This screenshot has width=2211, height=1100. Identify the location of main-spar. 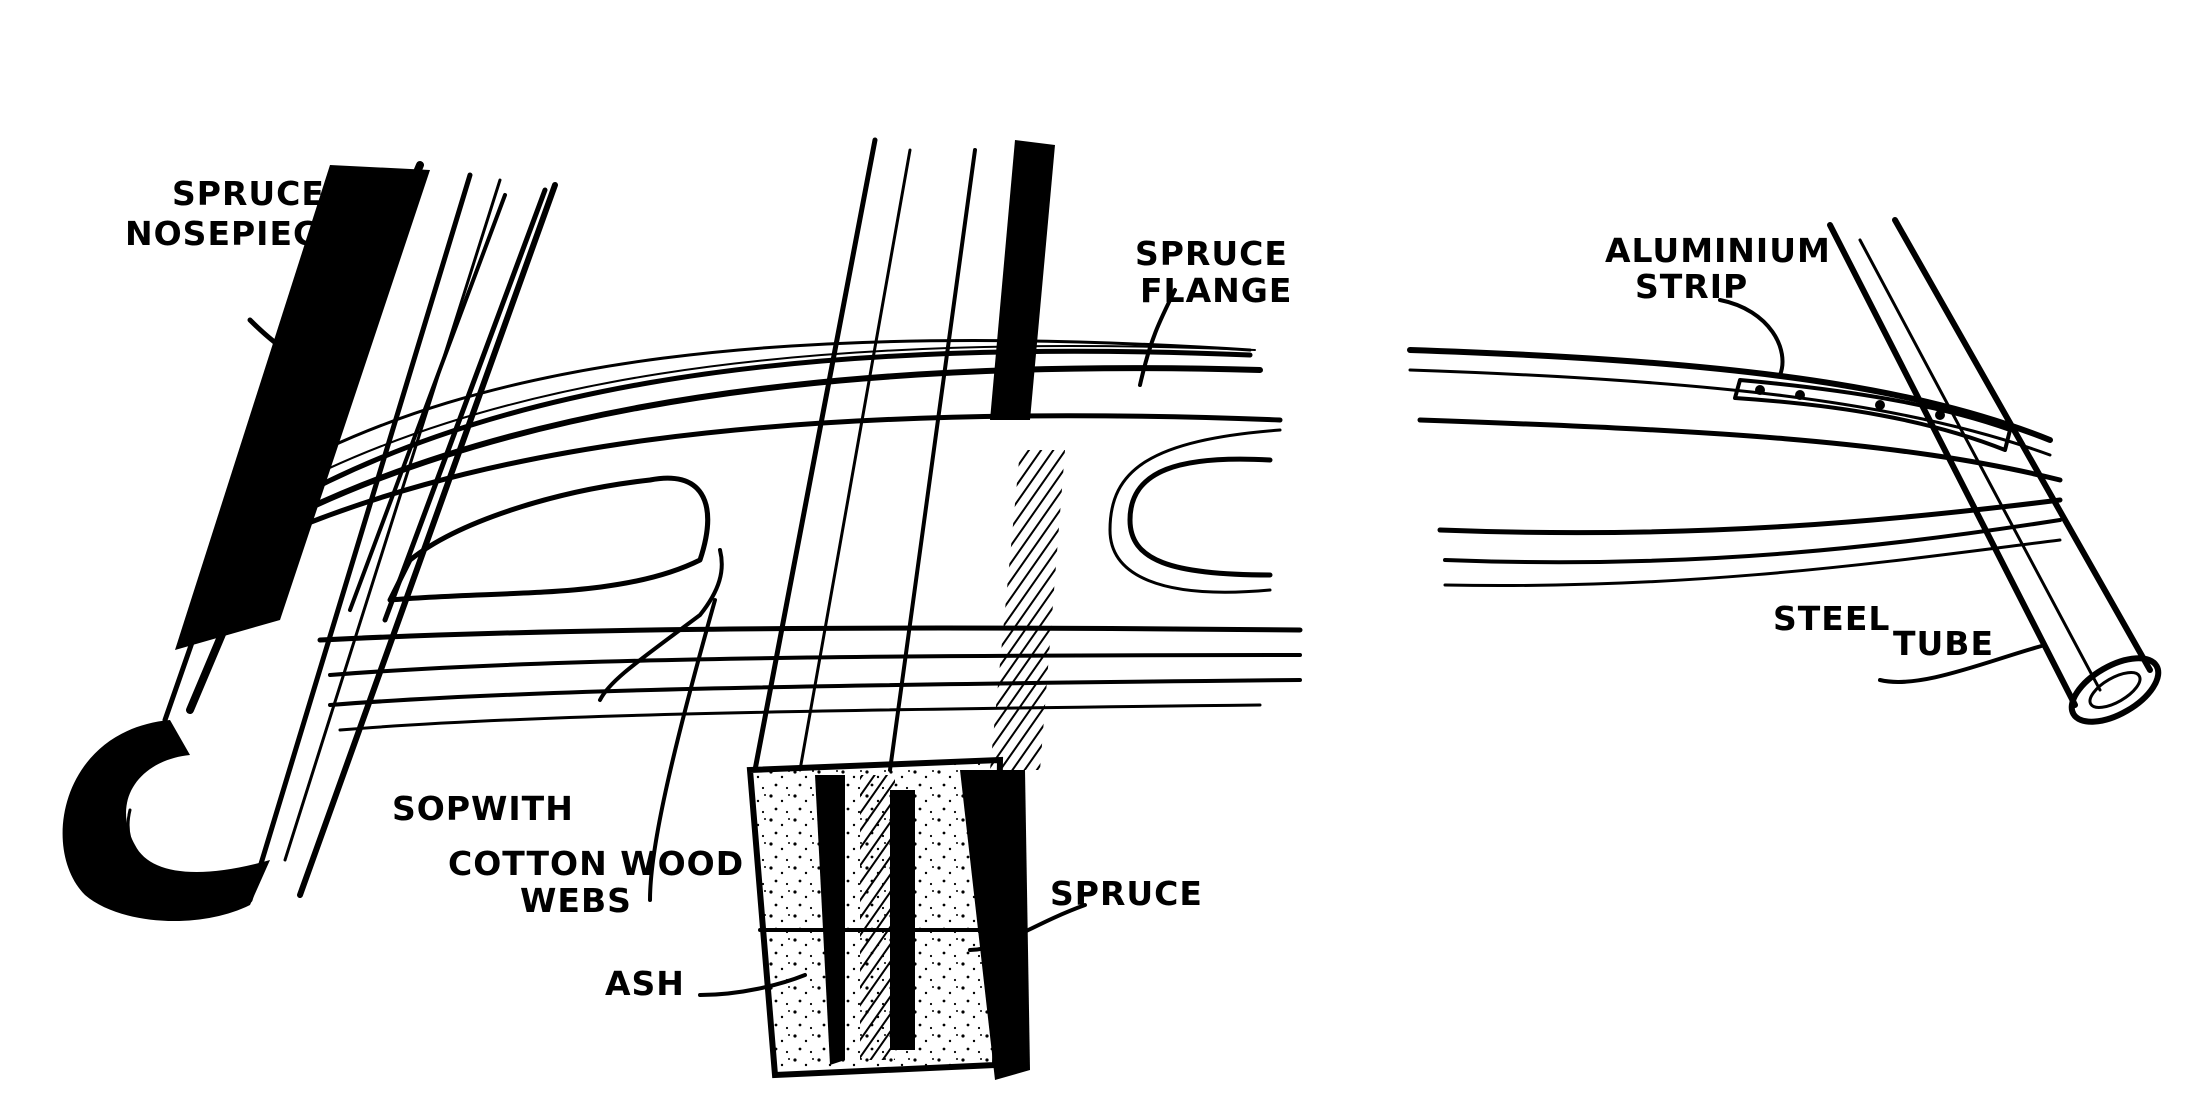
(905, 608).